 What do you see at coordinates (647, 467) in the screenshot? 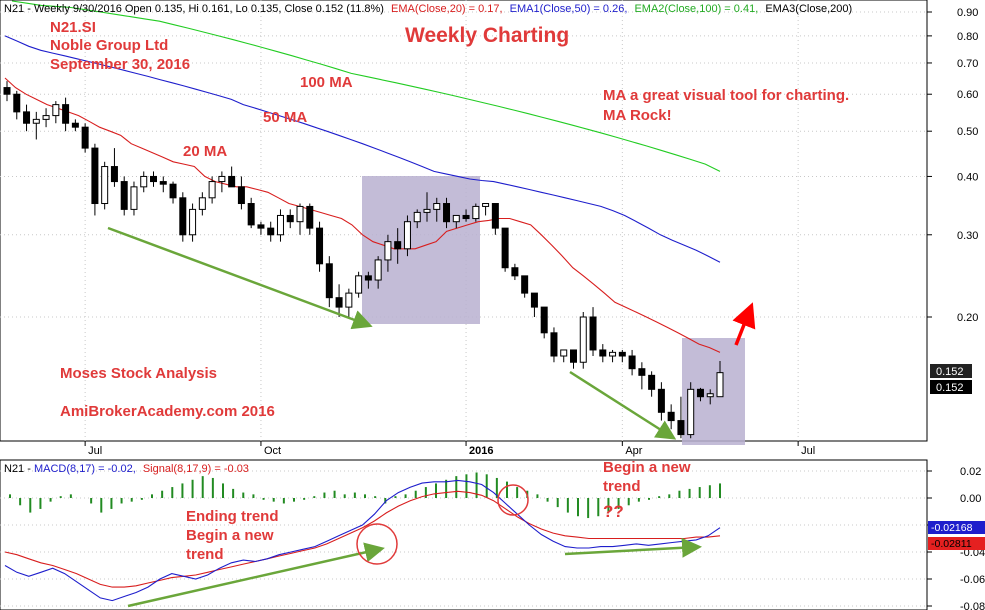
I see `begin-new-trend-line-1: Begin a new` at bounding box center [647, 467].